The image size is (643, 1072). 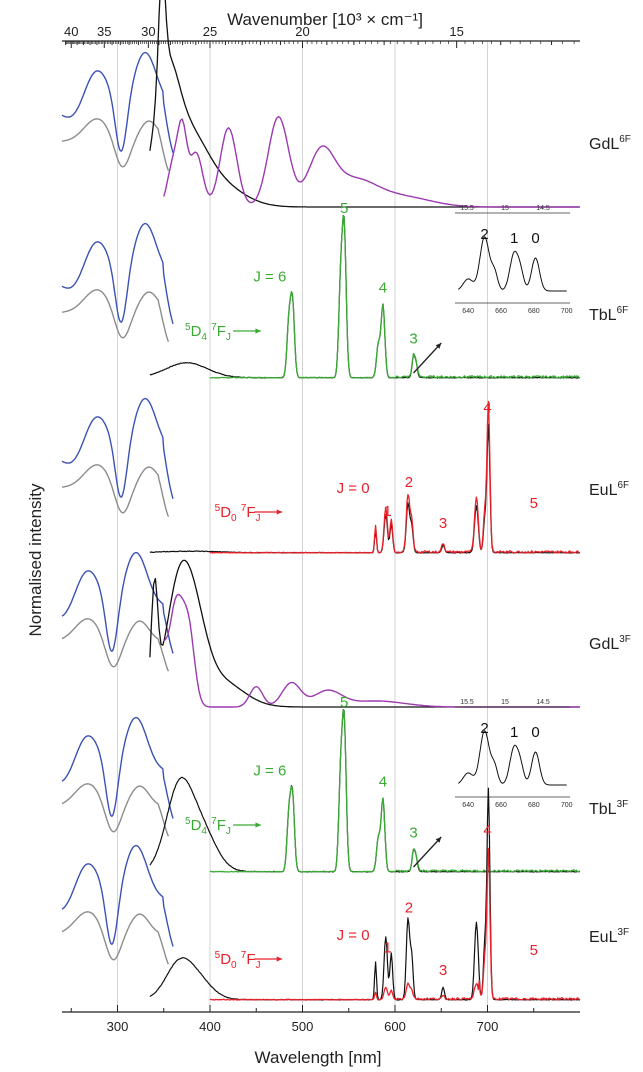 I want to click on panel-label: GdL3F, so click(x=610, y=643).